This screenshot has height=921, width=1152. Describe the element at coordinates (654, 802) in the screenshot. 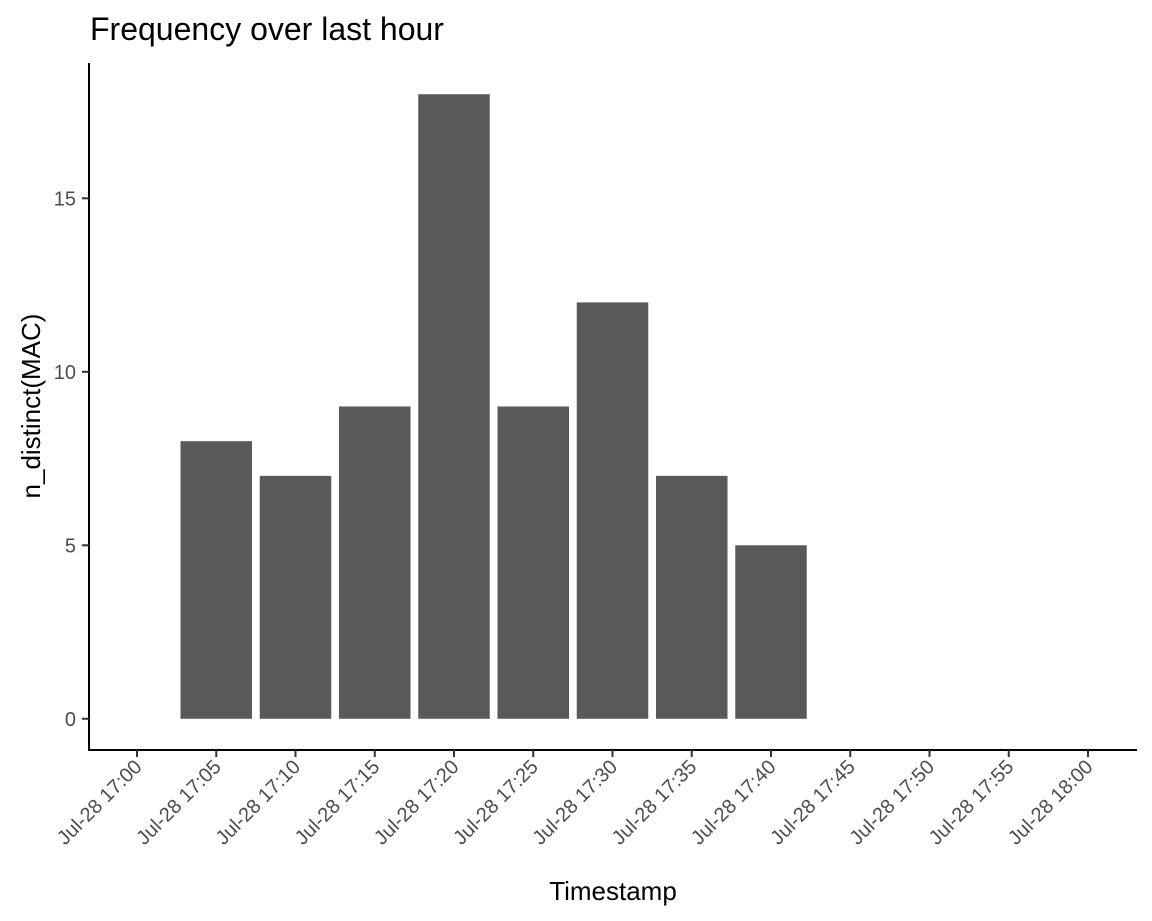

I see `x-tick-label-jul-28-17-35: Jul-28 17:35` at that location.